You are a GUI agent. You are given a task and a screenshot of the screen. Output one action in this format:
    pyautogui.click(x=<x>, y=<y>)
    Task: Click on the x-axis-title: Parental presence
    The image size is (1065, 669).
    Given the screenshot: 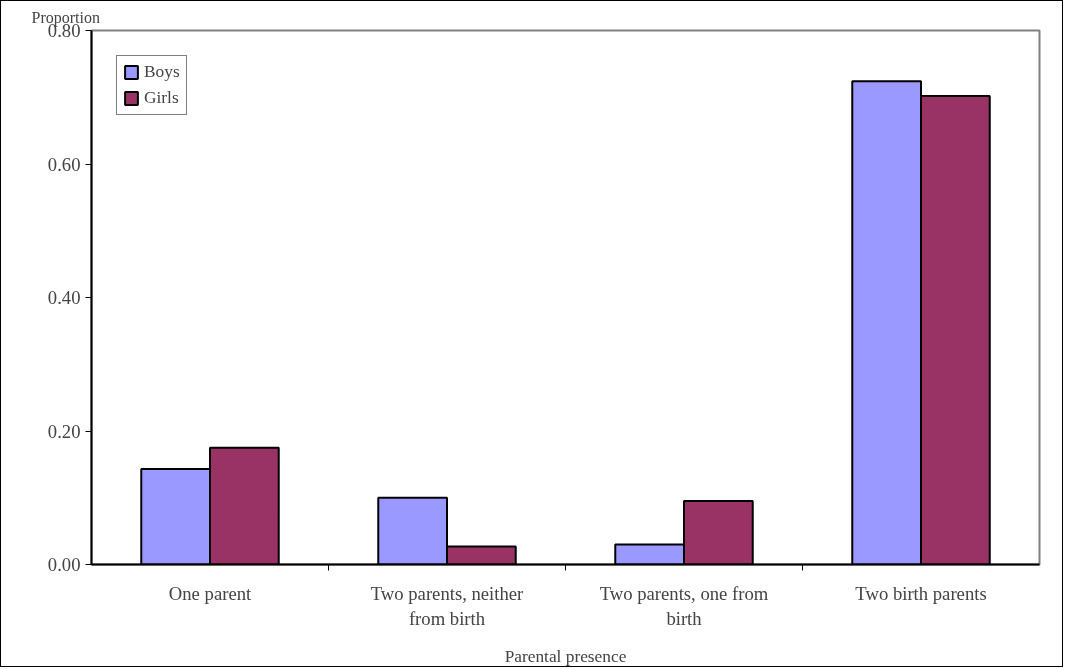 What is the action you would take?
    pyautogui.click(x=565, y=656)
    